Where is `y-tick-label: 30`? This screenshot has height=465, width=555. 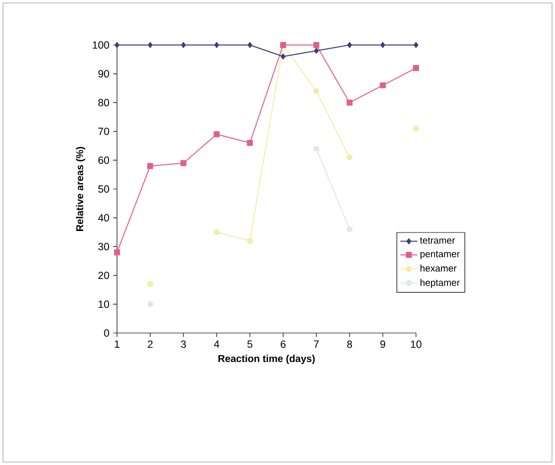 y-tick-label: 30 is located at coordinates (104, 246).